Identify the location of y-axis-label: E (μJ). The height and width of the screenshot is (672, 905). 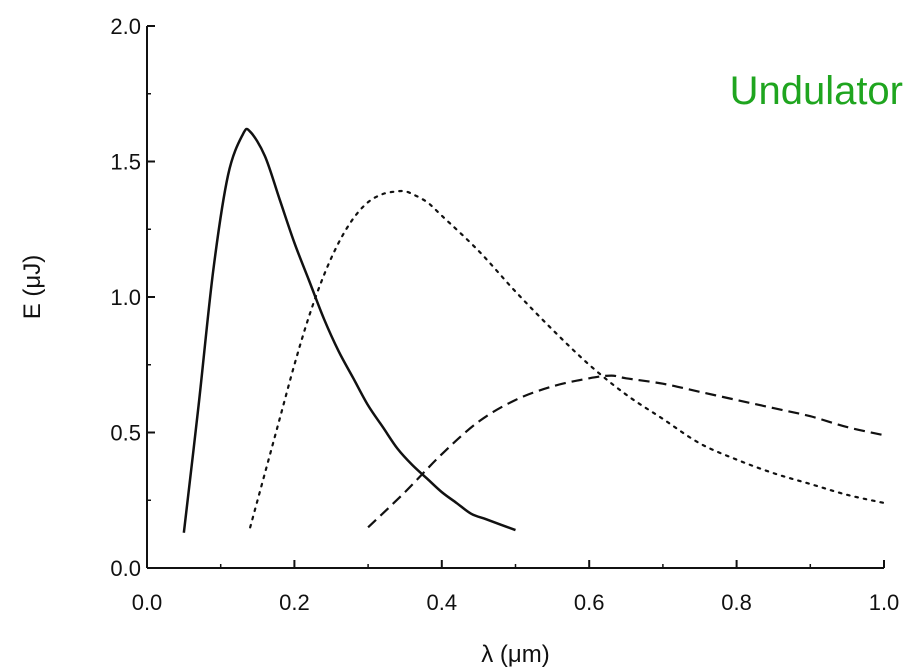
(32, 287).